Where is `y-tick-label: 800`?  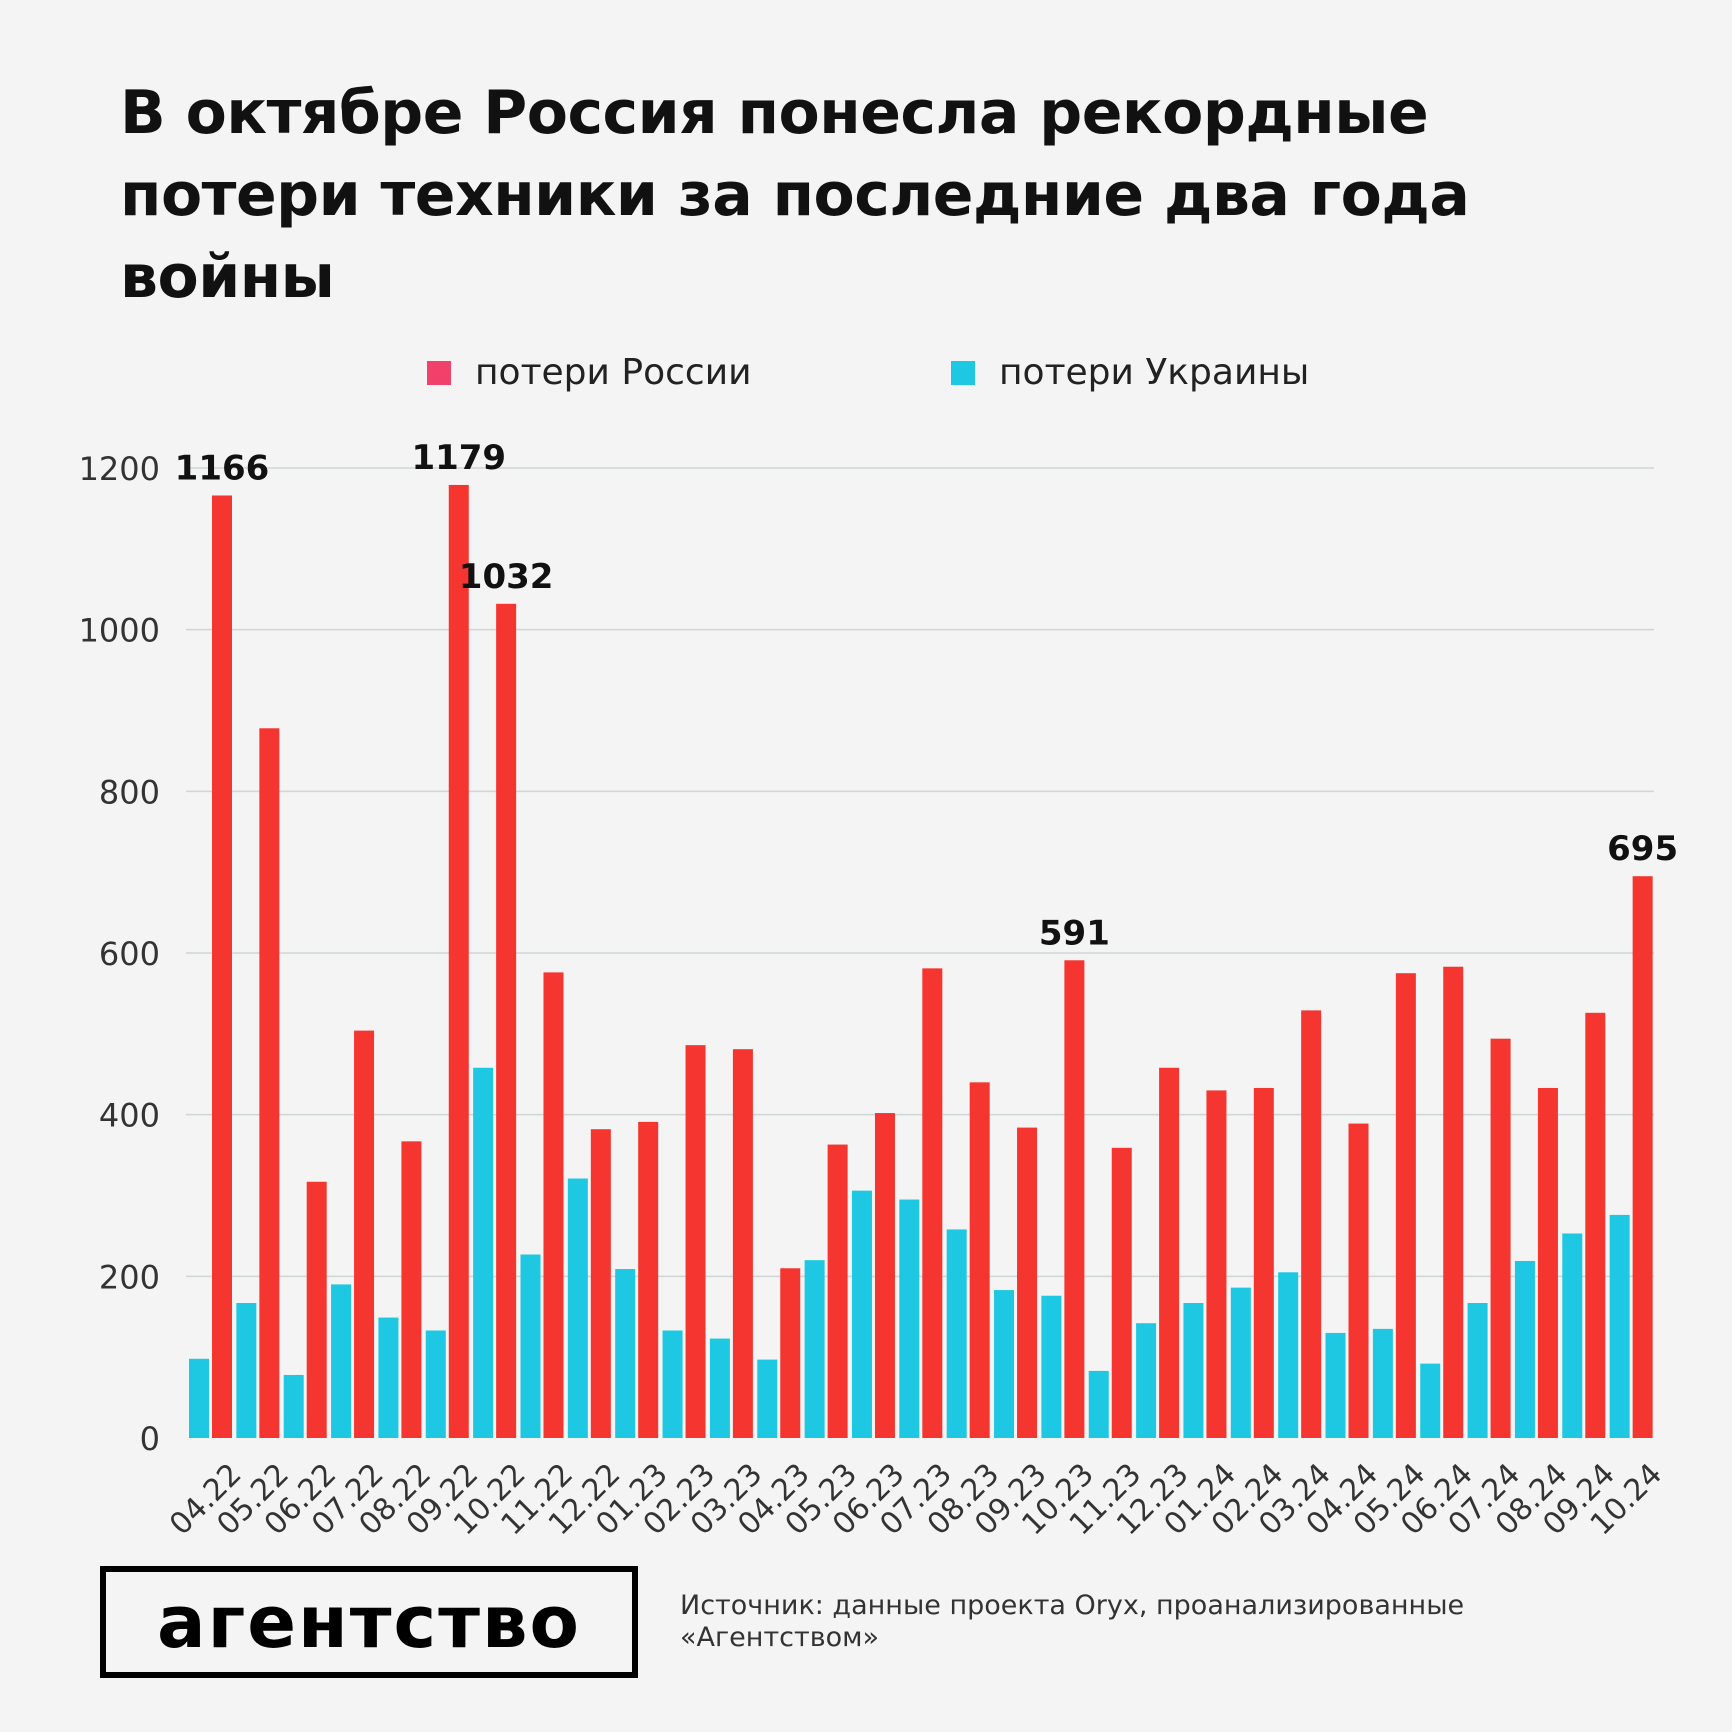
y-tick-label: 800 is located at coordinates (129, 792).